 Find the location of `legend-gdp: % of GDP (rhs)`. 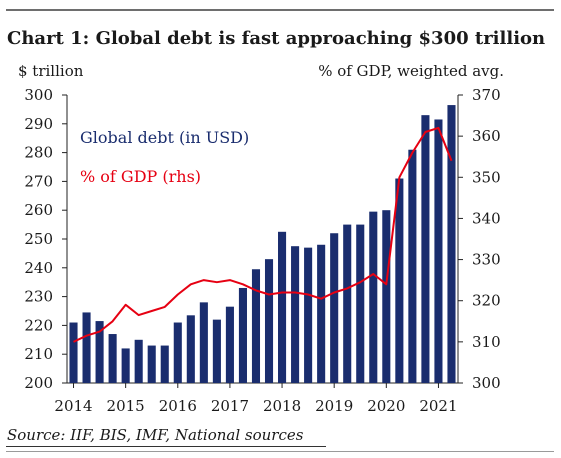

legend-gdp: % of GDP (rhs) is located at coordinates (140, 176).